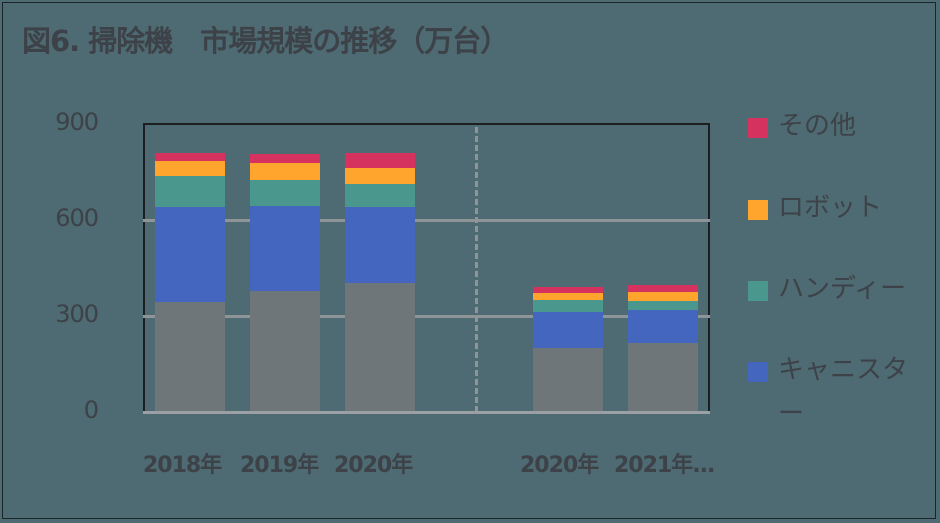 This screenshot has height=523, width=940. I want to click on legend-item-robot: ロボット, so click(833, 211).